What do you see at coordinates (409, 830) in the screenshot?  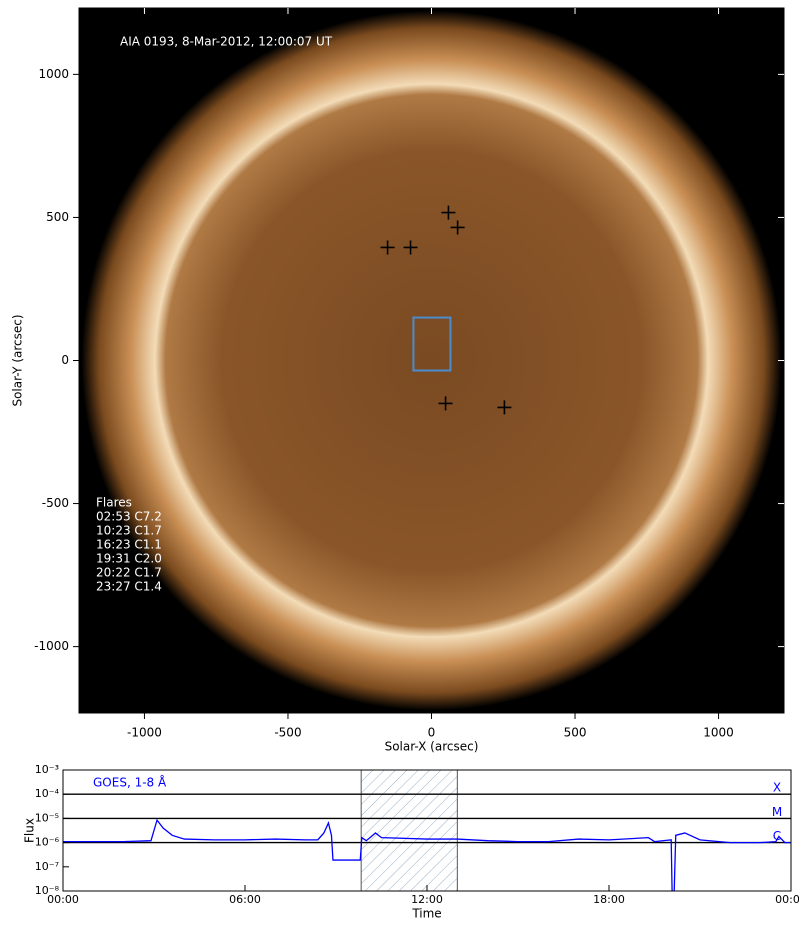 I see `shaded-window` at bounding box center [409, 830].